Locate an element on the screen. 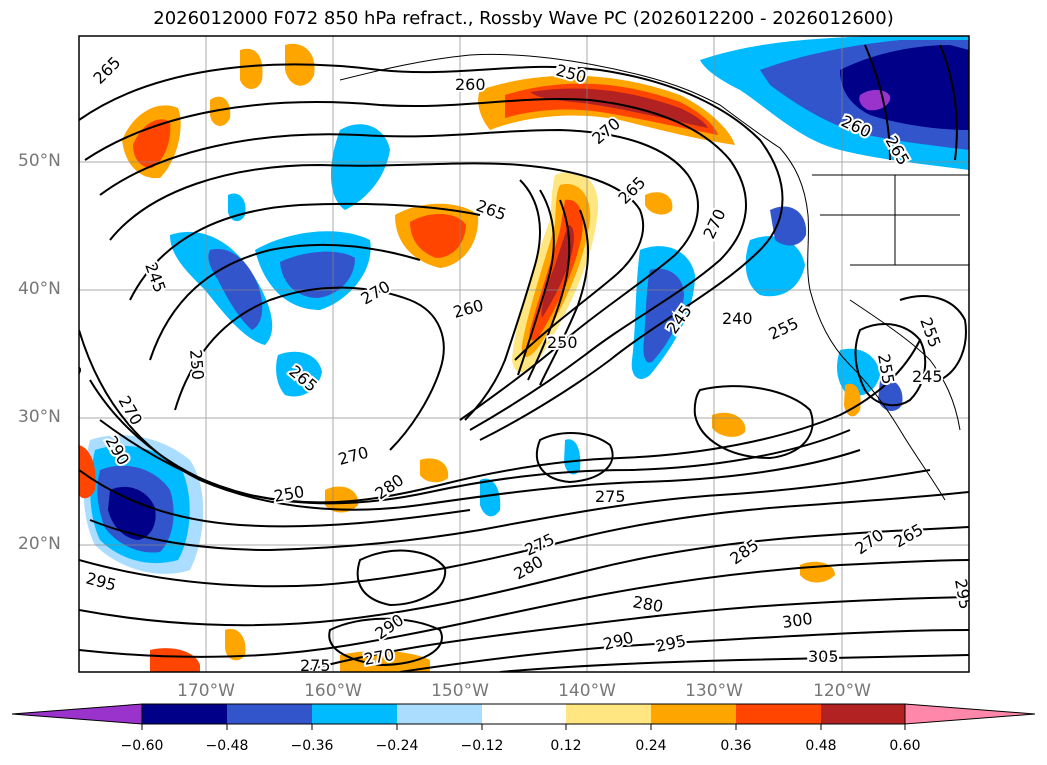 This screenshot has height=765, width=1047. contour-label: 270 is located at coordinates (378, 657).